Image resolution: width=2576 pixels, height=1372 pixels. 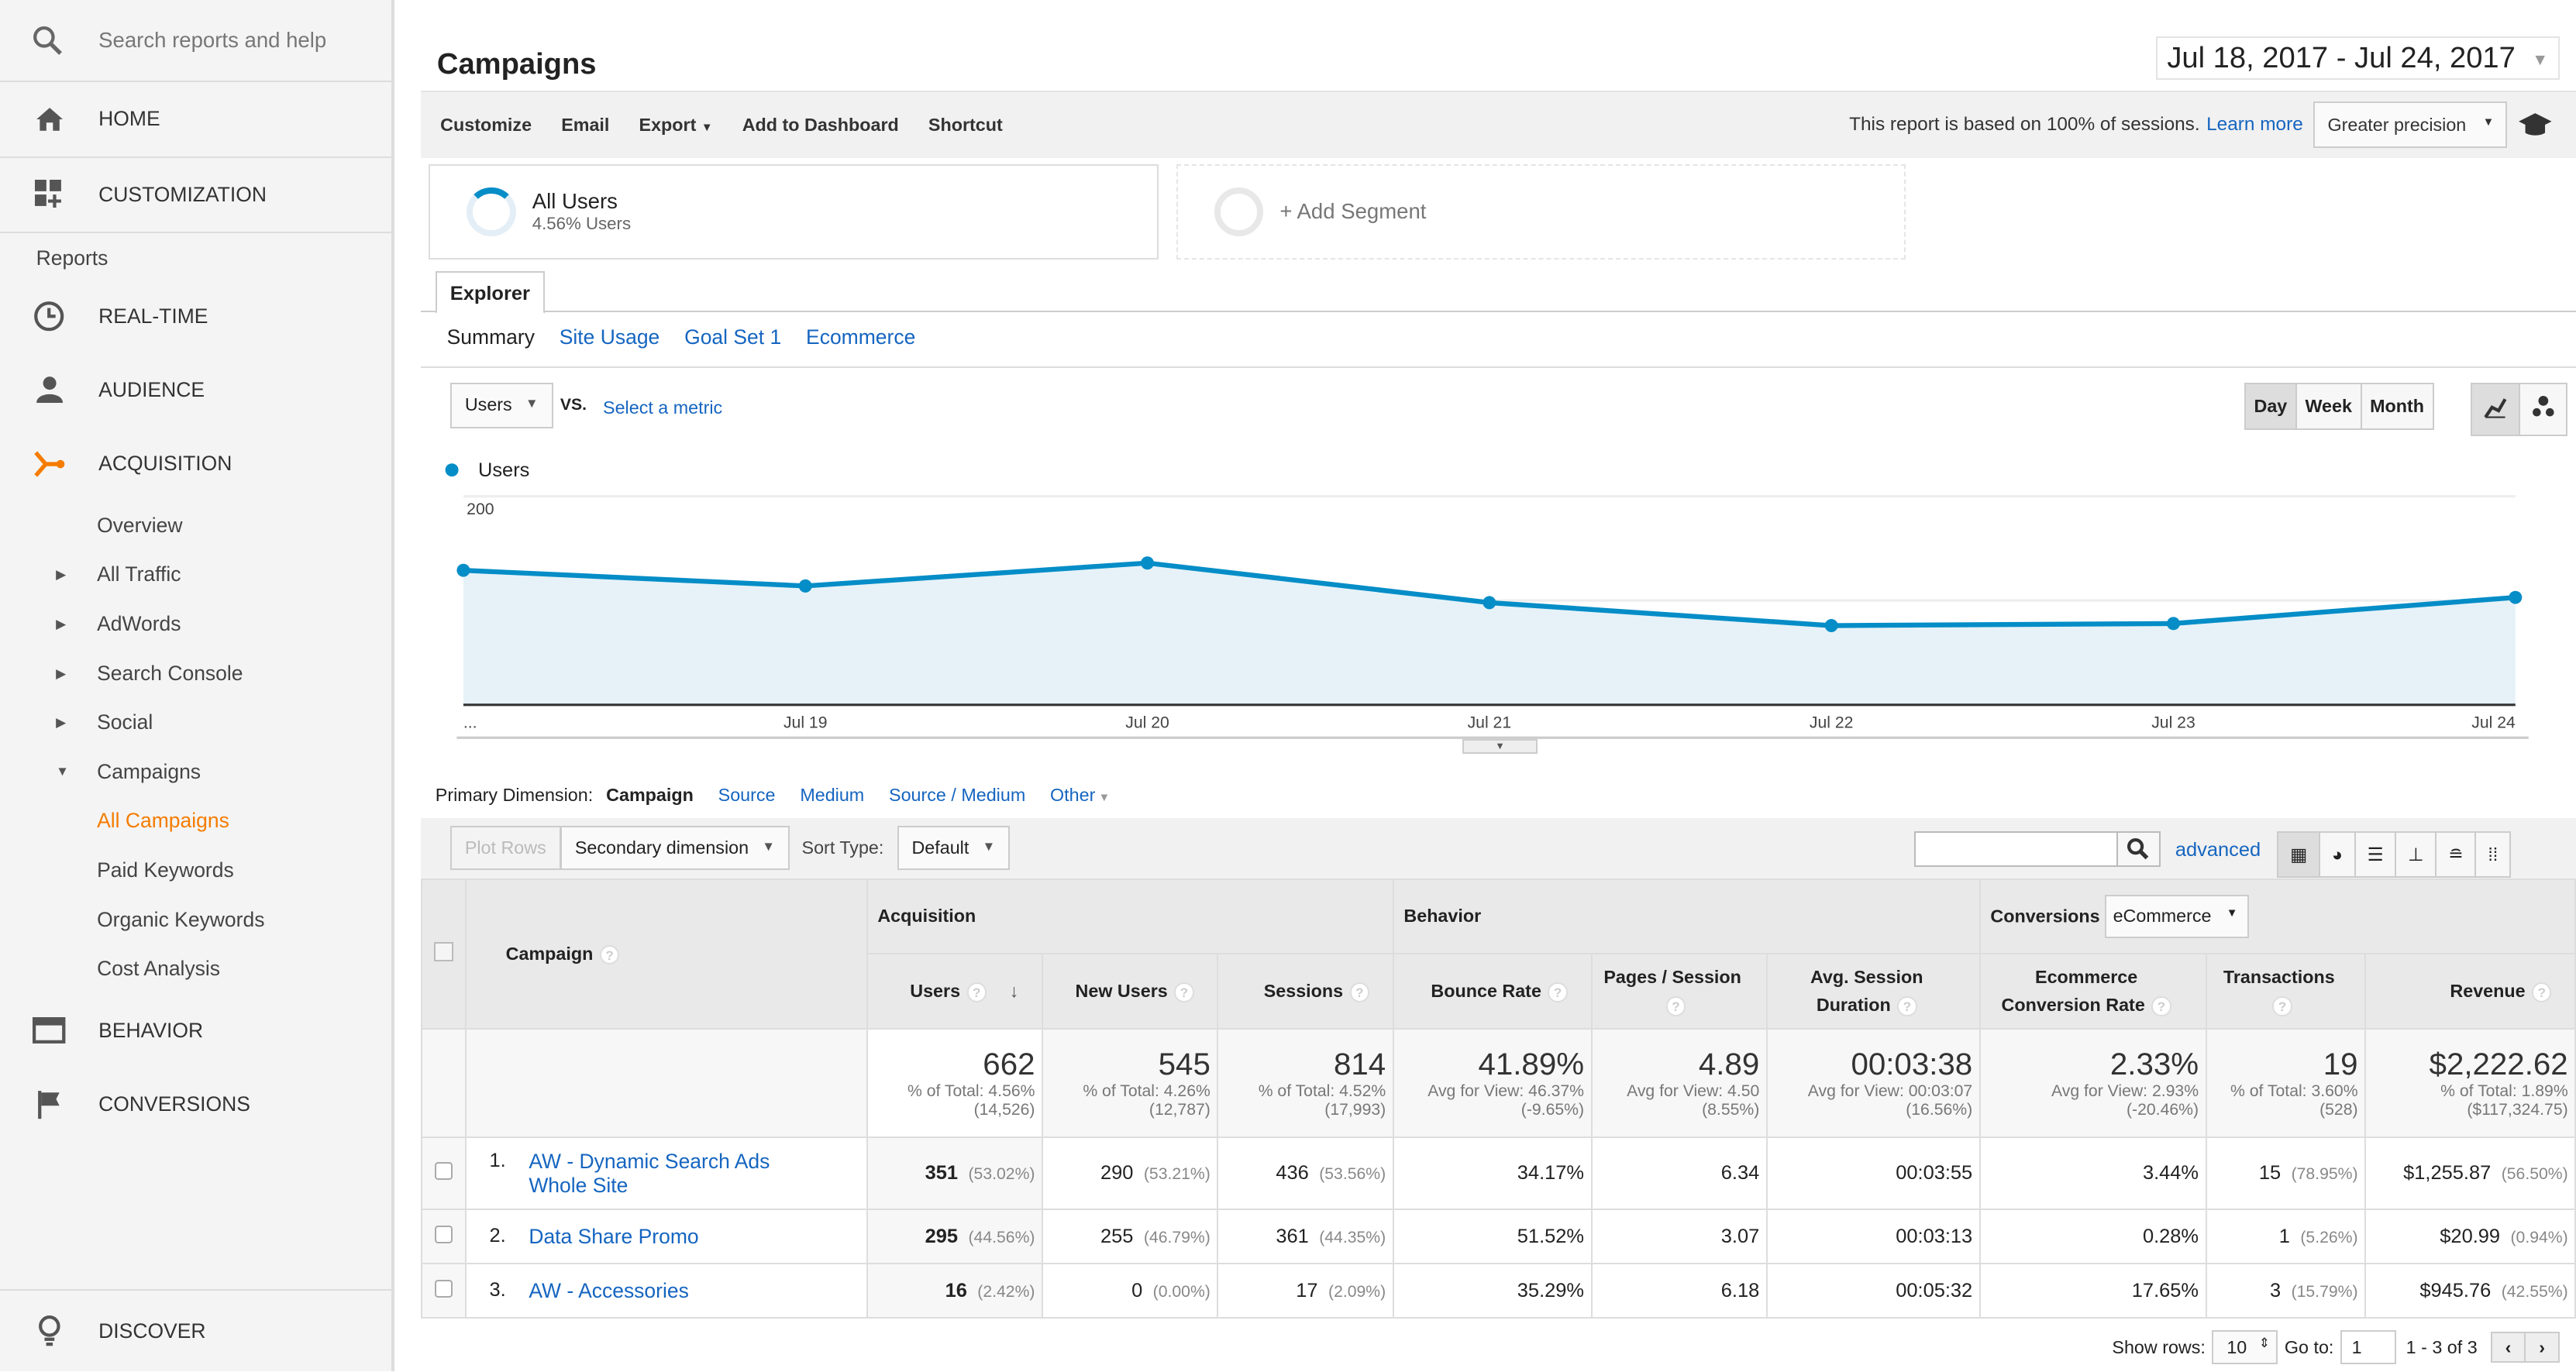 What do you see at coordinates (820, 124) in the screenshot?
I see `add-dashboard-button: Add to Dashboard` at bounding box center [820, 124].